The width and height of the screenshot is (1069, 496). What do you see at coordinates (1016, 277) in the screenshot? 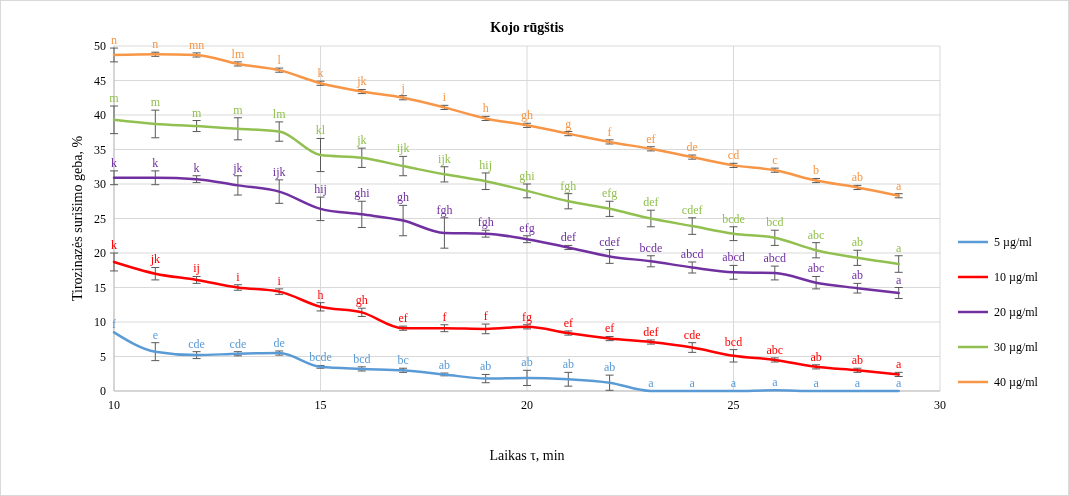
I see `legend-label: 10 µg/ml` at bounding box center [1016, 277].